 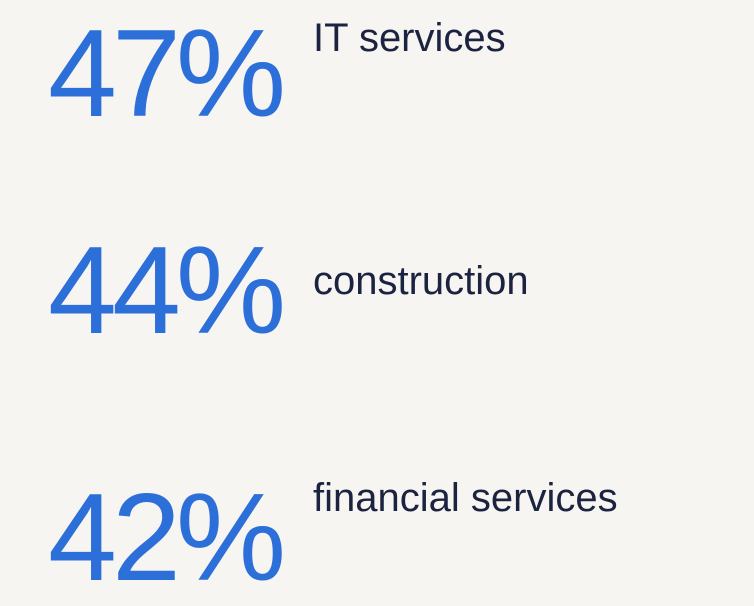 I want to click on stat-label: IT services, so click(x=409, y=38).